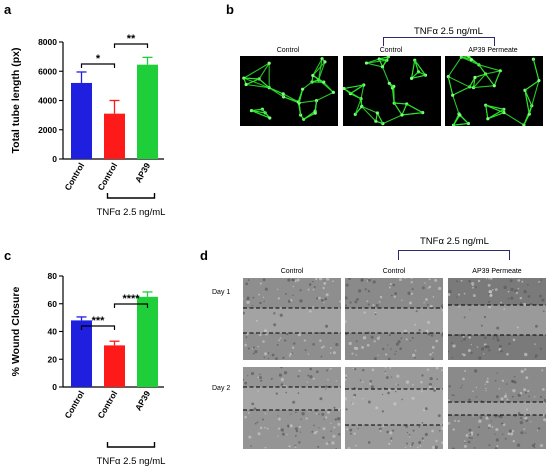 The width and height of the screenshot is (550, 469). Describe the element at coordinates (230, 9) in the screenshot. I see `panel-letter-b: b` at that location.